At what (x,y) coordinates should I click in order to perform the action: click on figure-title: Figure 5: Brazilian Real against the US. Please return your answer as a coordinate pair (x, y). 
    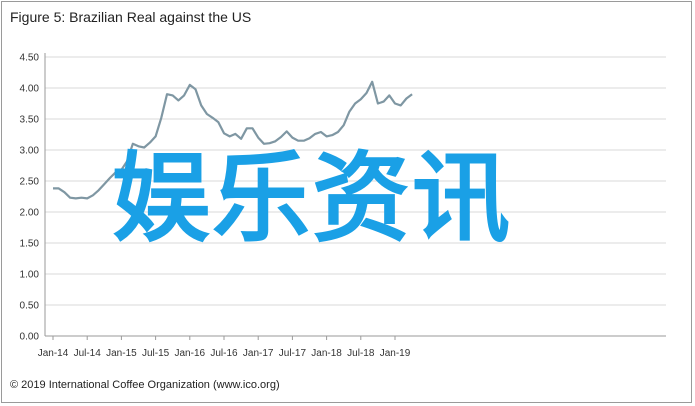
    Looking at the image, I should click on (131, 17).